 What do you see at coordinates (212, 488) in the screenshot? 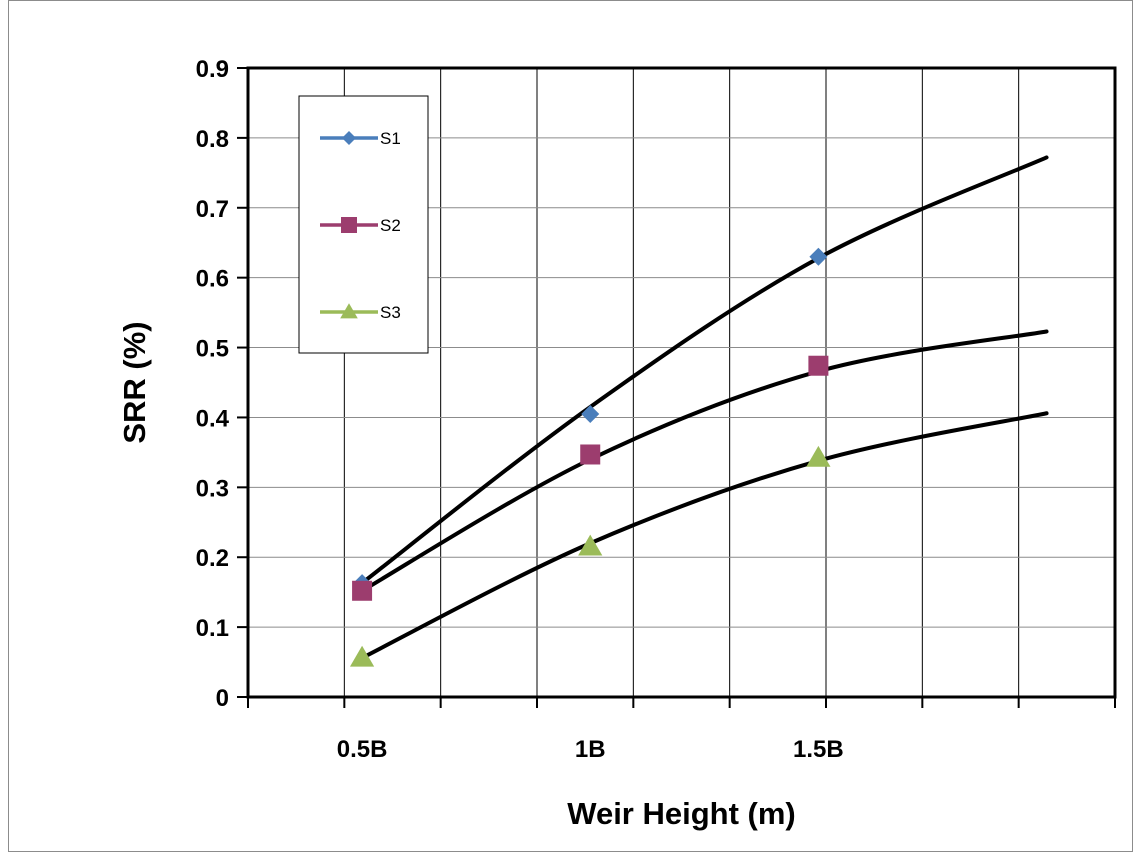
I see `y-tick-label: 0.3` at bounding box center [212, 488].